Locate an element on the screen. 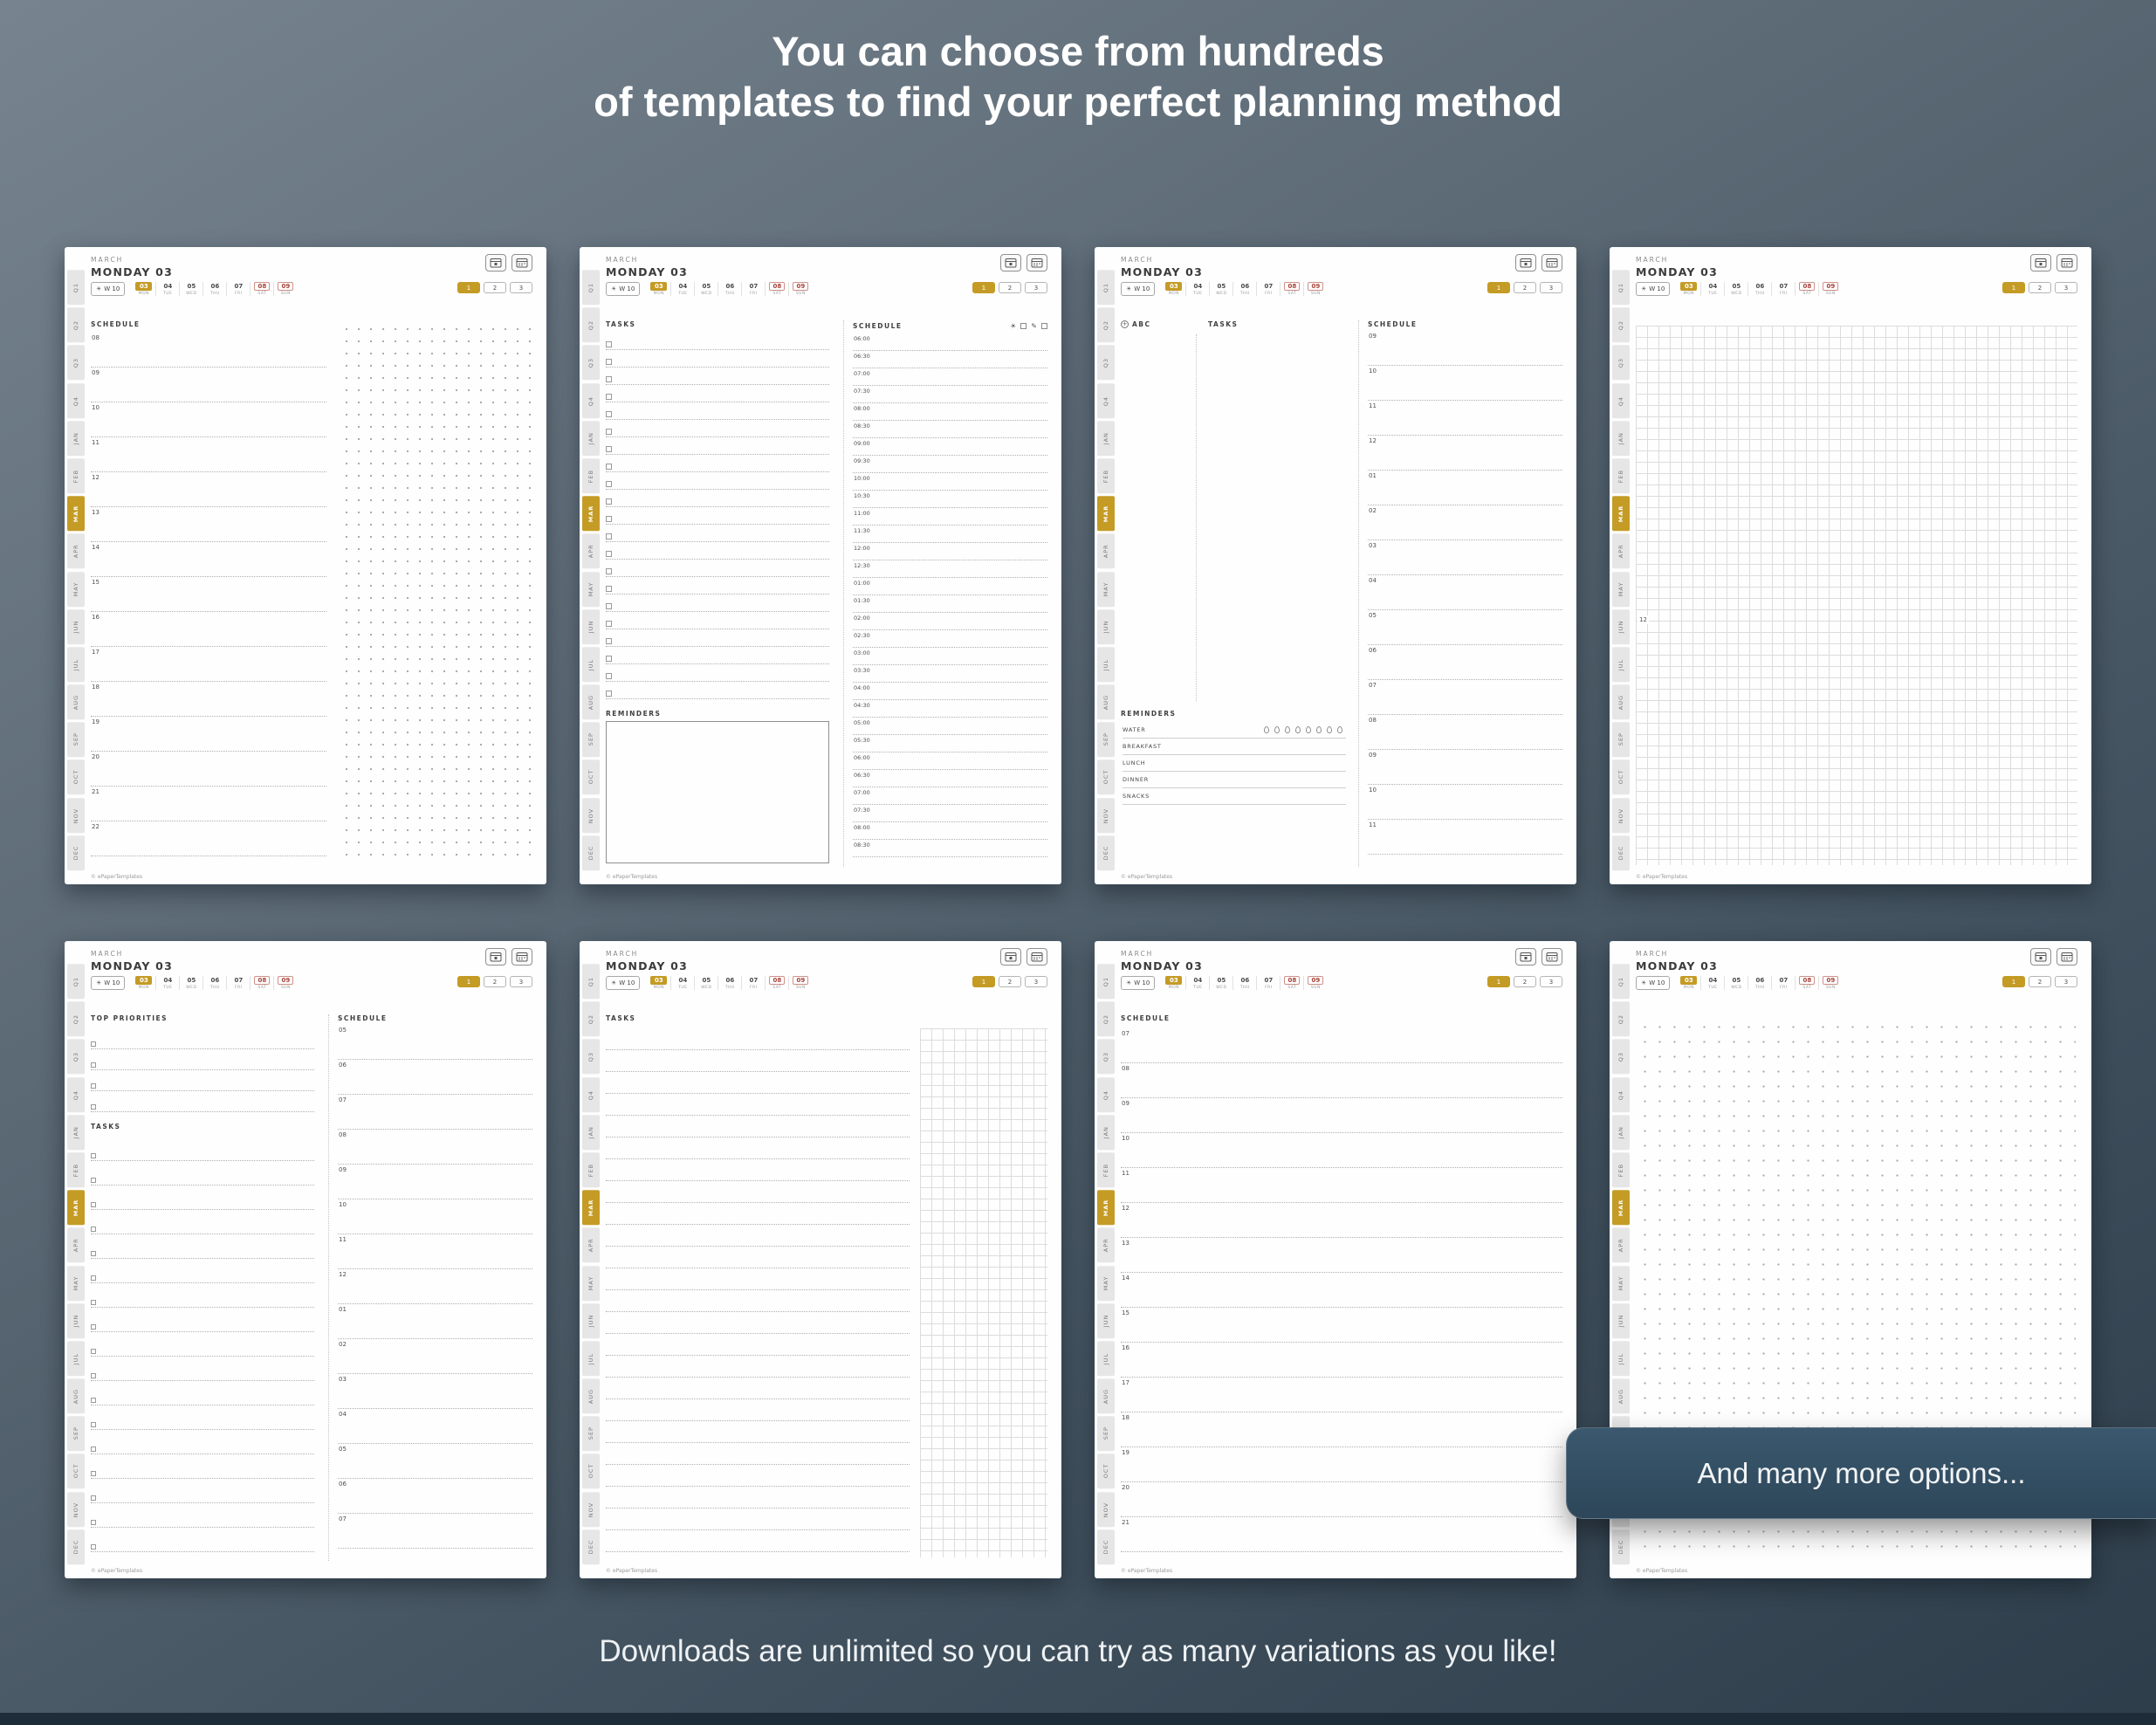  sidebar-tab-apr: APR is located at coordinates (76, 1245).